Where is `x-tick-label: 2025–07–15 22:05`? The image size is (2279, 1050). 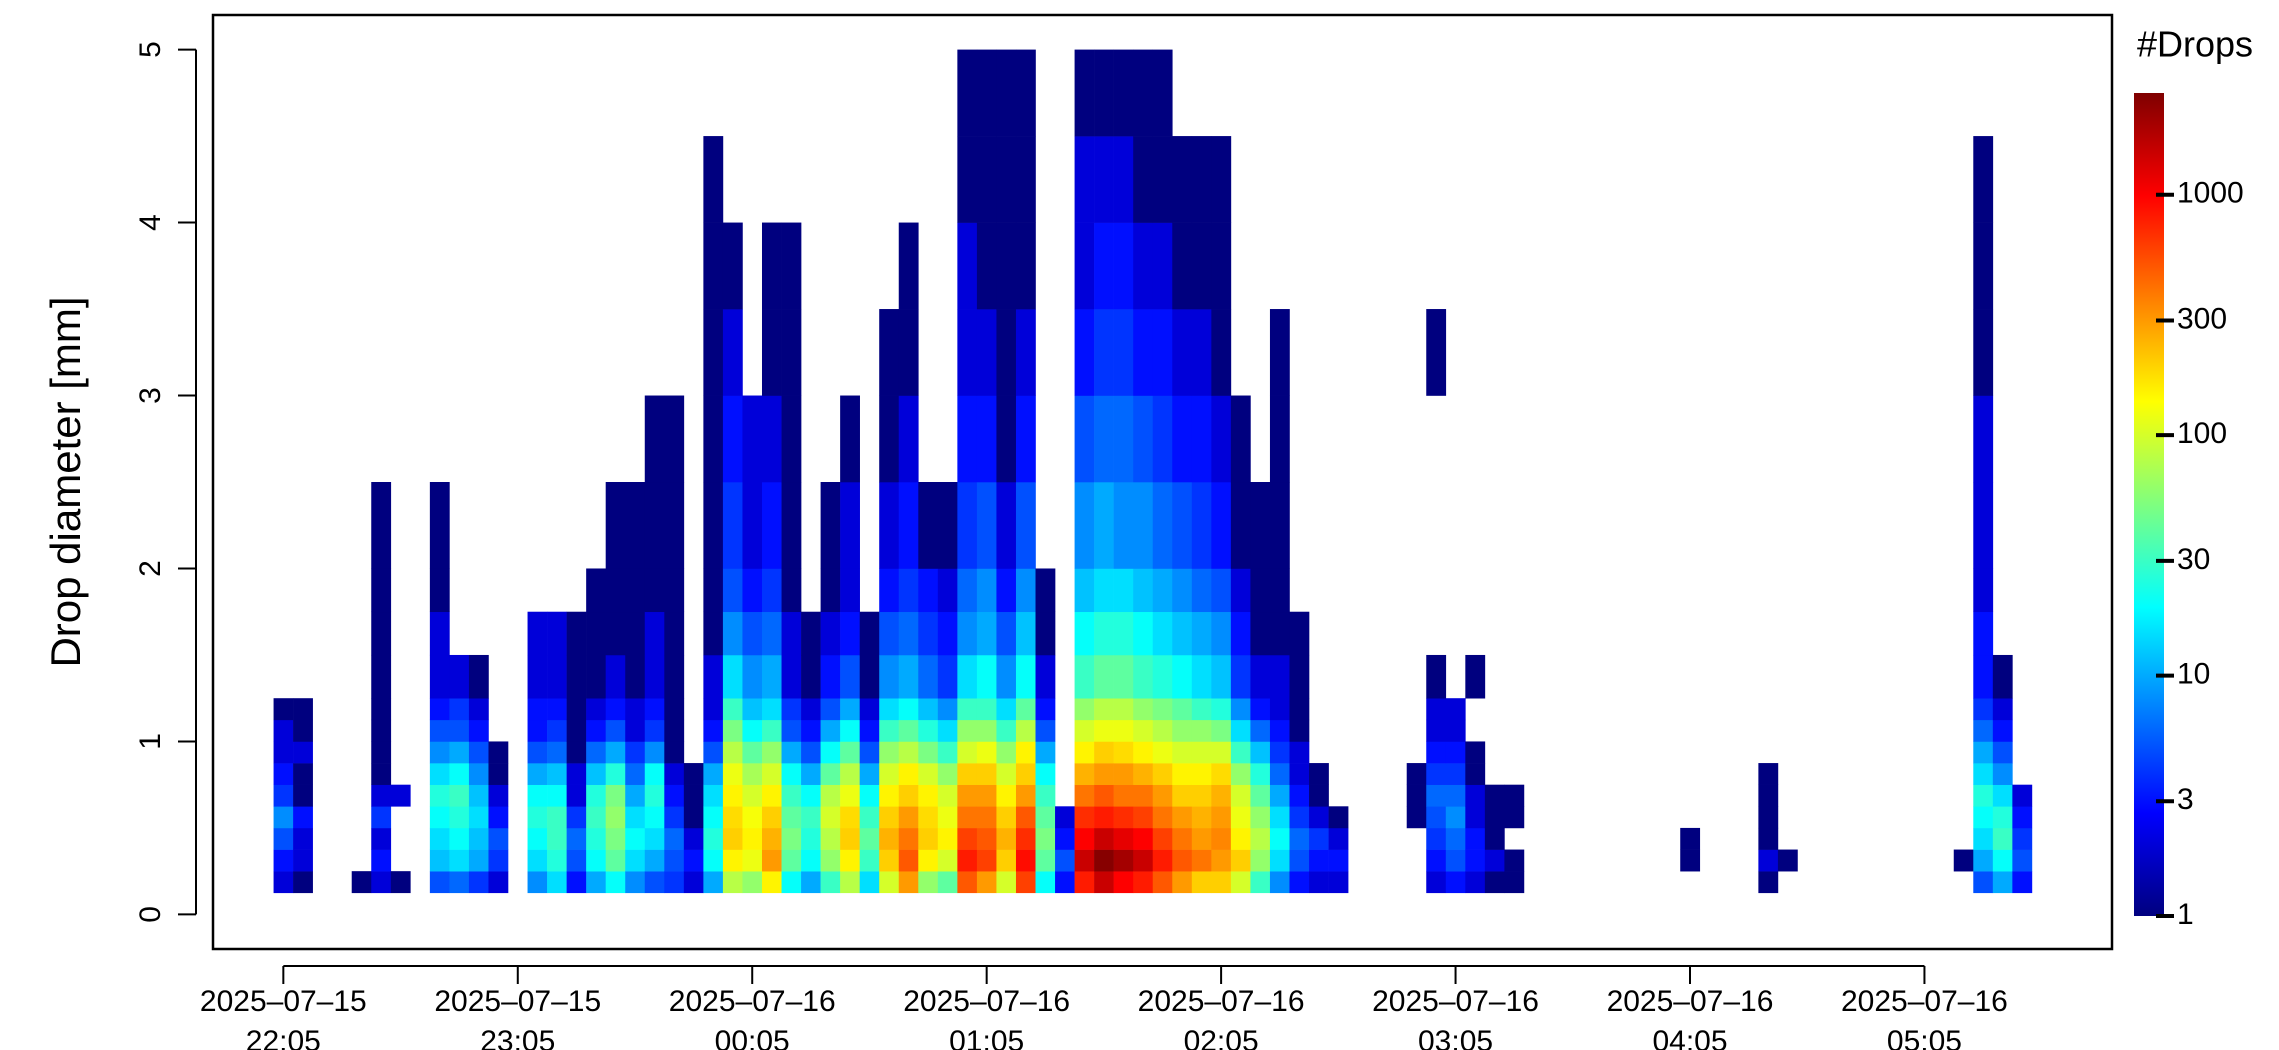 x-tick-label: 2025–07–15 22:05 is located at coordinates (283, 1017).